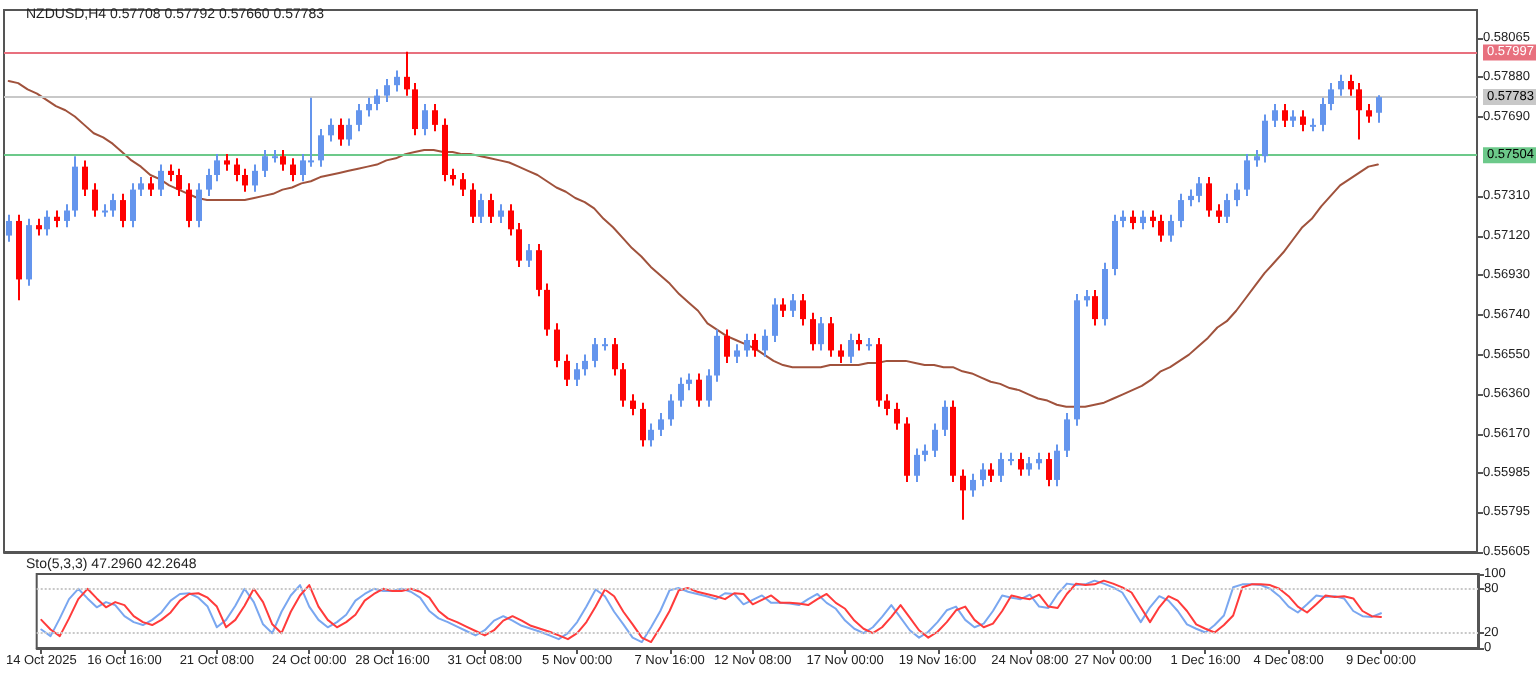 This screenshot has width=1536, height=680. I want to click on line-series, so click(711, 611).